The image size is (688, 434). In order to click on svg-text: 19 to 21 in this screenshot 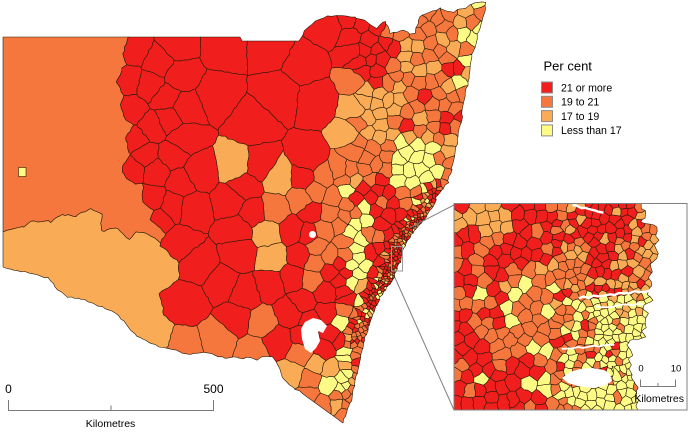, I will do `click(580, 103)`.